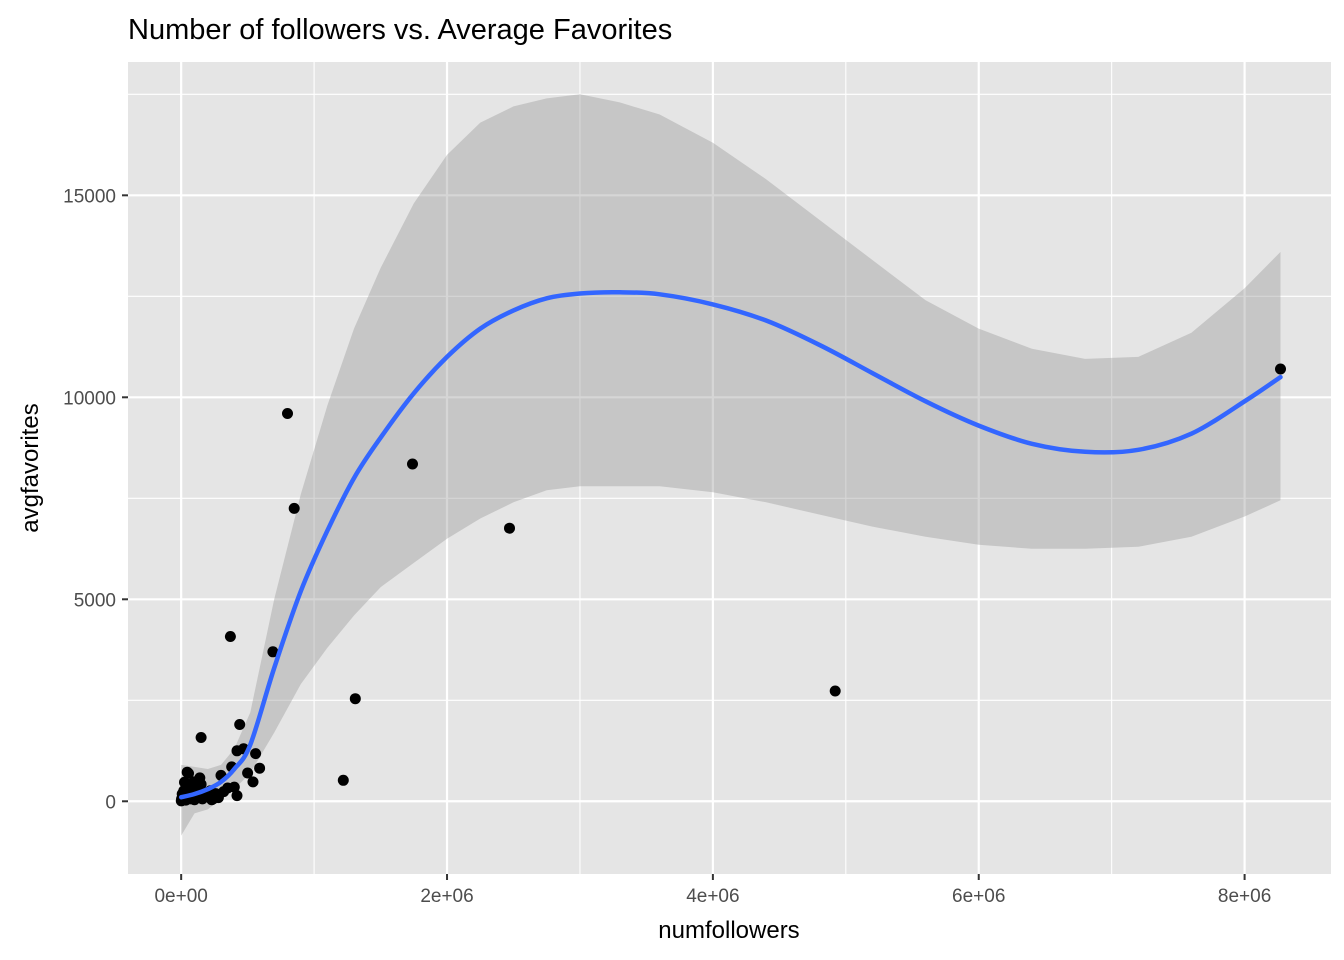  Describe the element at coordinates (978, 896) in the screenshot. I see `x-tick-label: 6e+06` at that location.